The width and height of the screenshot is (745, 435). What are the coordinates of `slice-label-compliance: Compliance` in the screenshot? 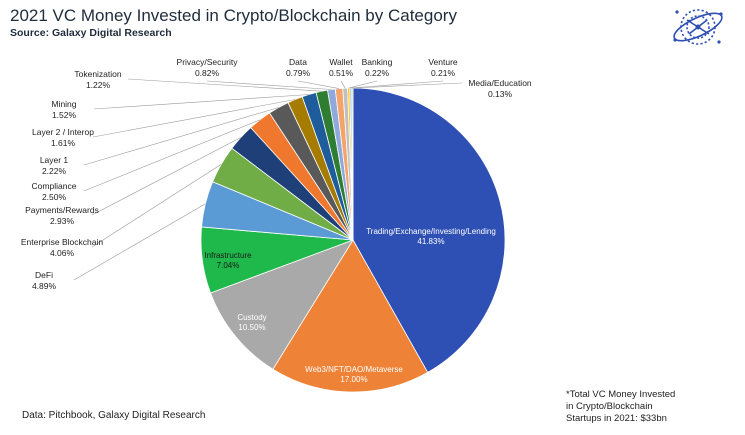 It's located at (54, 186).